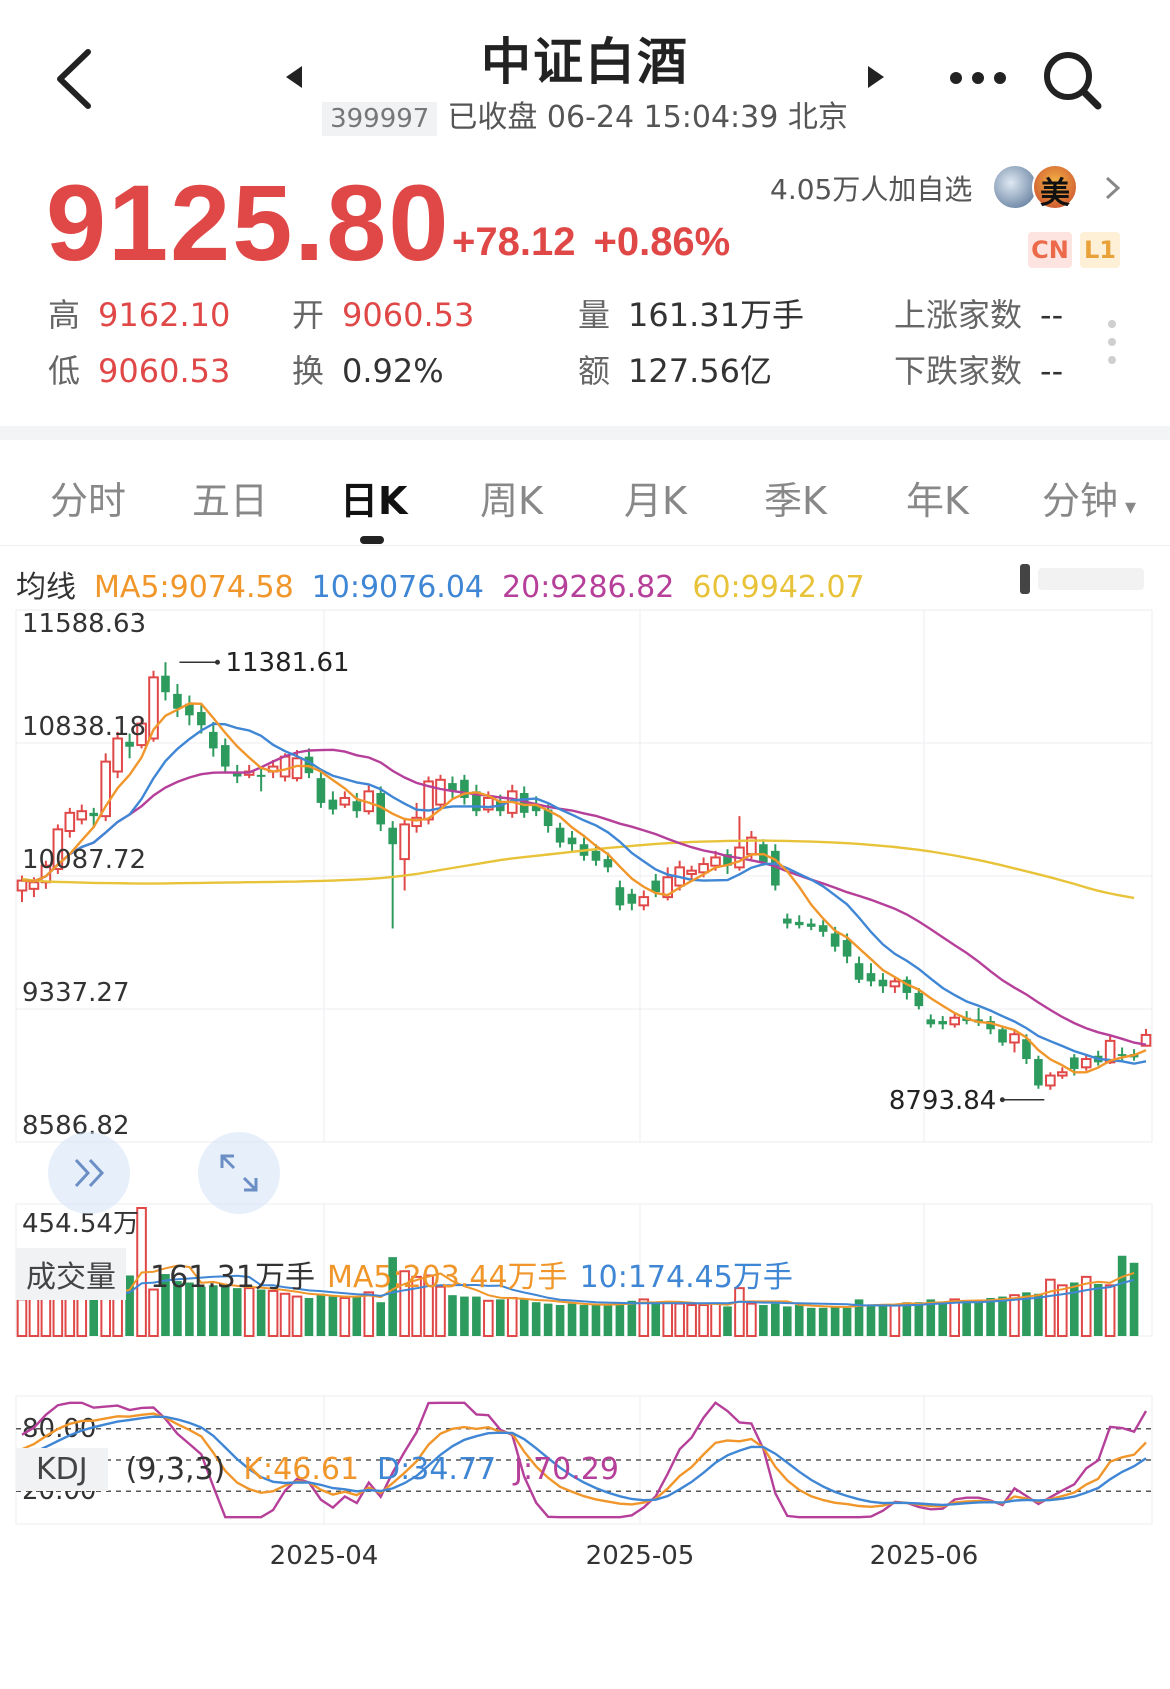 Image resolution: width=1170 pixels, height=1689 pixels. Describe the element at coordinates (78, 79) in the screenshot. I see `back-arrow-icon` at that location.